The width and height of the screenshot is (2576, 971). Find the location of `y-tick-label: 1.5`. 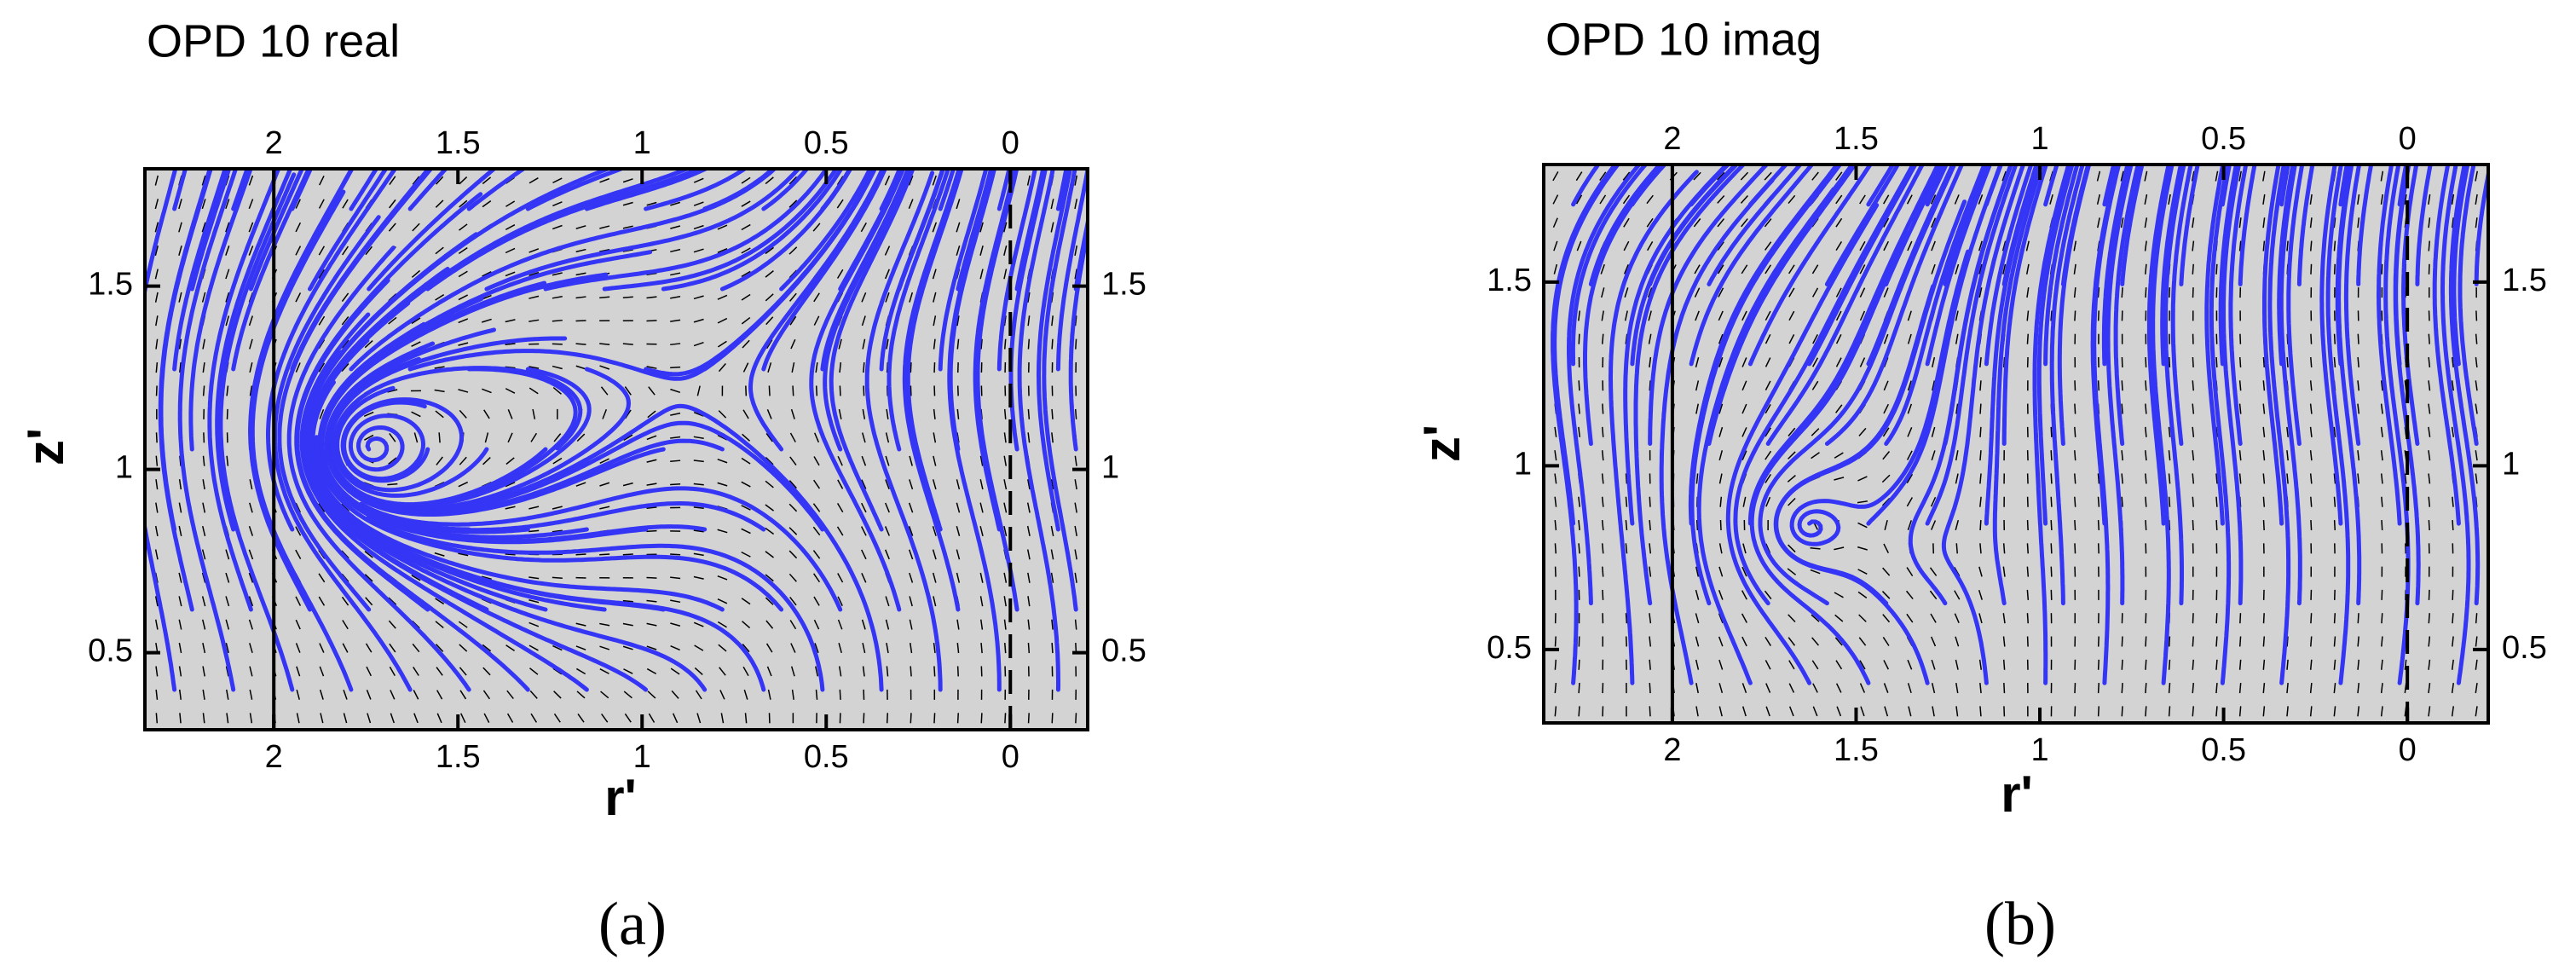

y-tick-label: 1.5 is located at coordinates (1509, 280).